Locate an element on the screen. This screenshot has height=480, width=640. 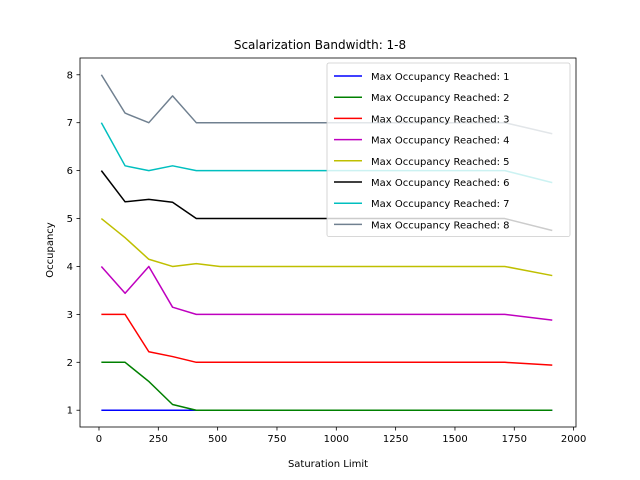
y-tick-label: 1 is located at coordinates (70, 411).